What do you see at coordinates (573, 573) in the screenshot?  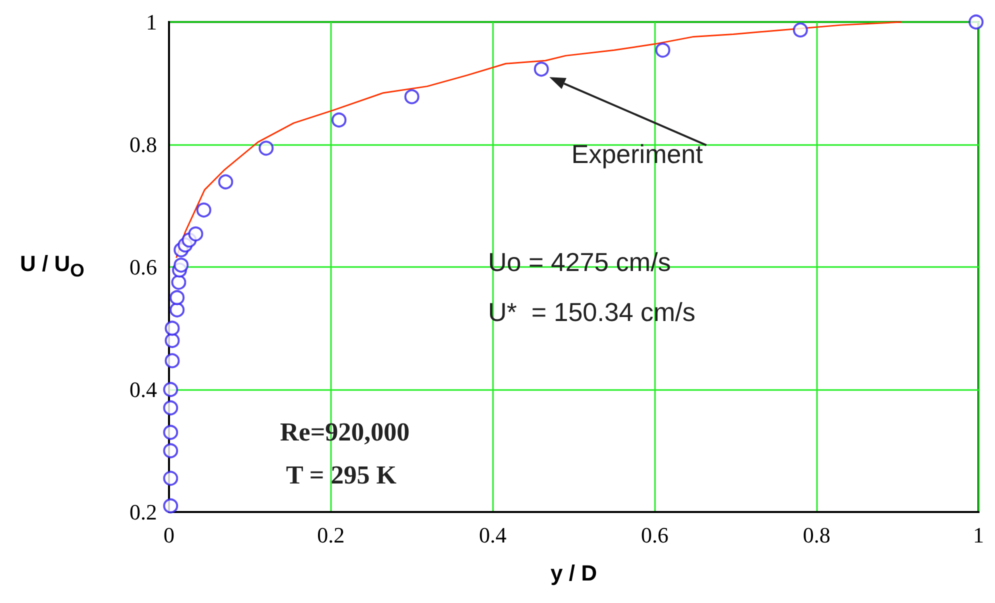 I see `x-axis-title: y / D` at bounding box center [573, 573].